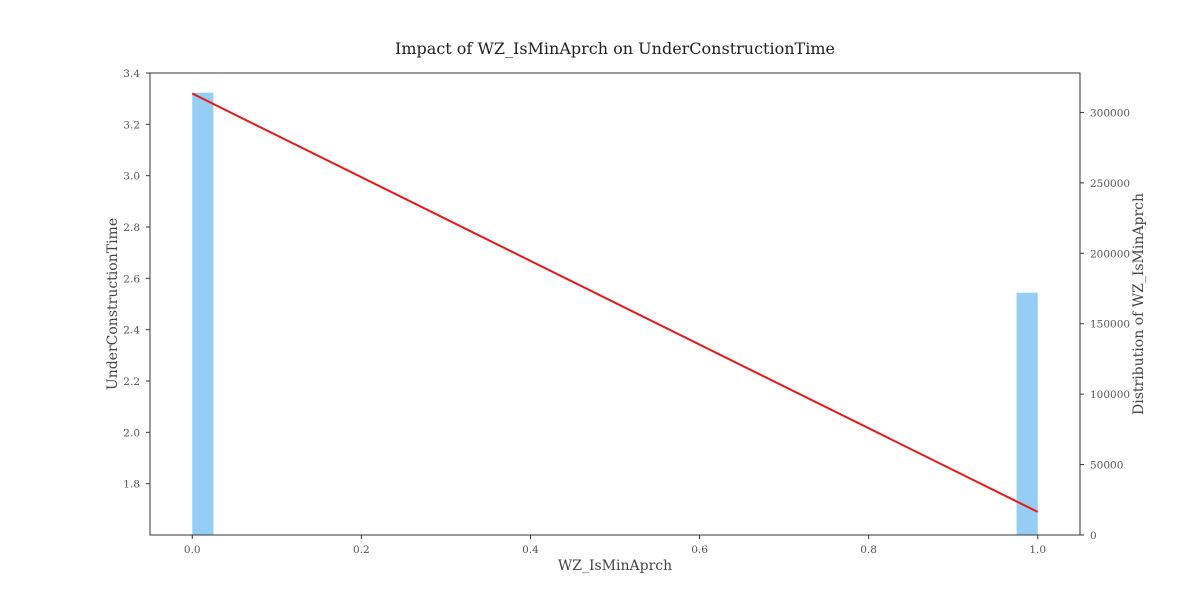 Image resolution: width=1200 pixels, height=600 pixels. I want to click on y-tick-label-4: 2.6, so click(131, 279).